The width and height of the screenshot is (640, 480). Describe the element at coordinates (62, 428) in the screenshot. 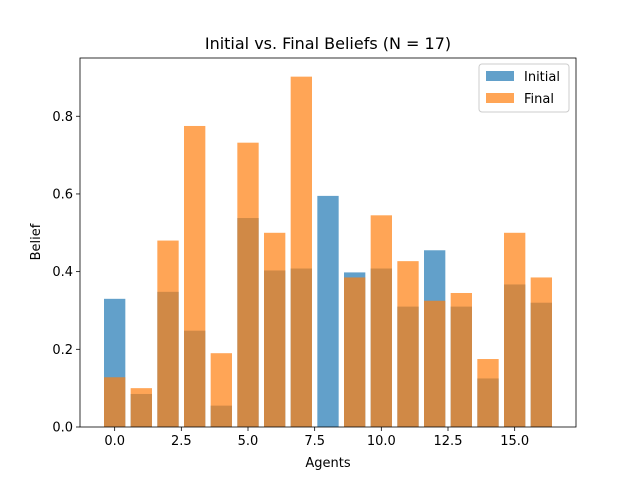

I see `y-tick-label: 0.0` at that location.